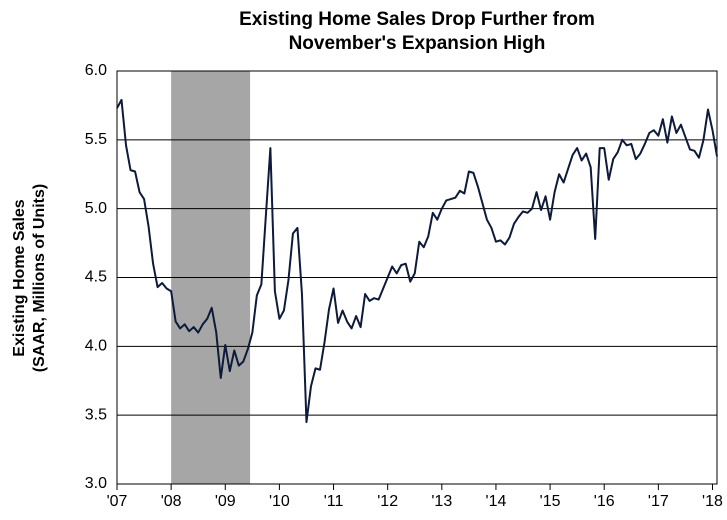 This screenshot has width=727, height=520. What do you see at coordinates (225, 501) in the screenshot?
I see `x-tick-label: '09` at bounding box center [225, 501].